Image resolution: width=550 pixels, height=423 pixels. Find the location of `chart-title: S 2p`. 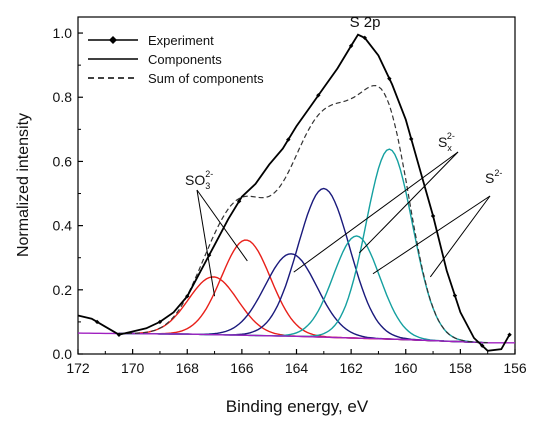

chart-title: S 2p is located at coordinates (365, 22).